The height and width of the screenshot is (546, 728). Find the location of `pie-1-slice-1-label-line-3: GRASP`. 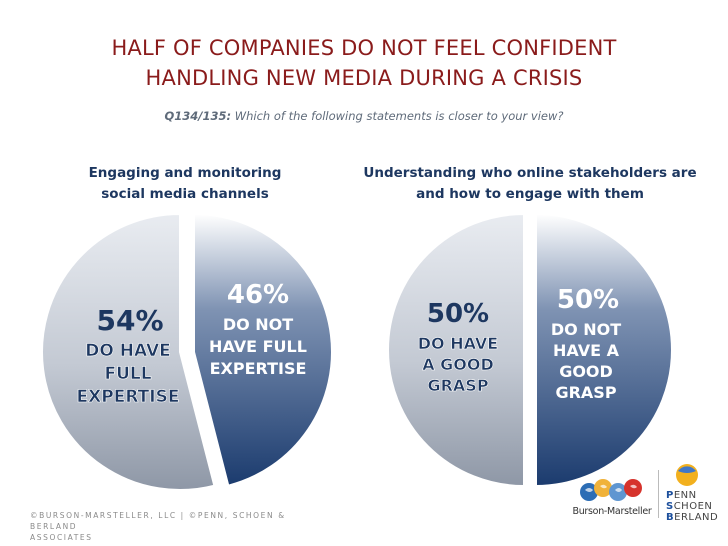

pie-1-slice-1-label-line-3: GRASP is located at coordinates (585, 392).